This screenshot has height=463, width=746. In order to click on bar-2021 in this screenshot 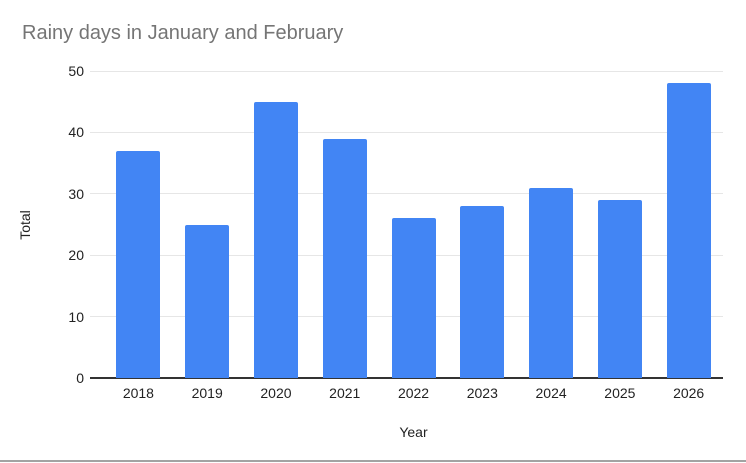, I will do `click(344, 258)`.